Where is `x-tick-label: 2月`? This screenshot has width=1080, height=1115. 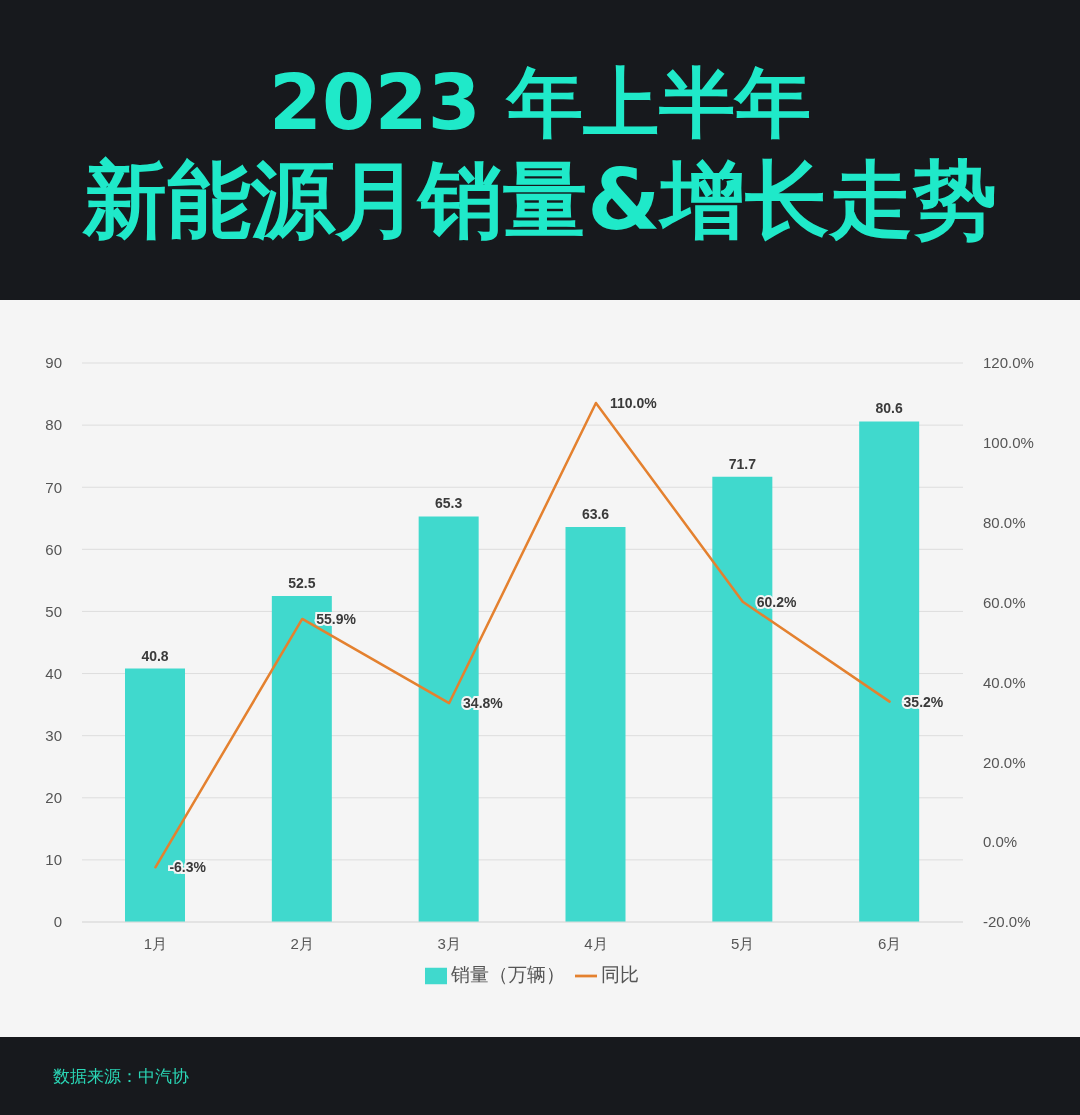 x-tick-label: 2月 is located at coordinates (302, 943).